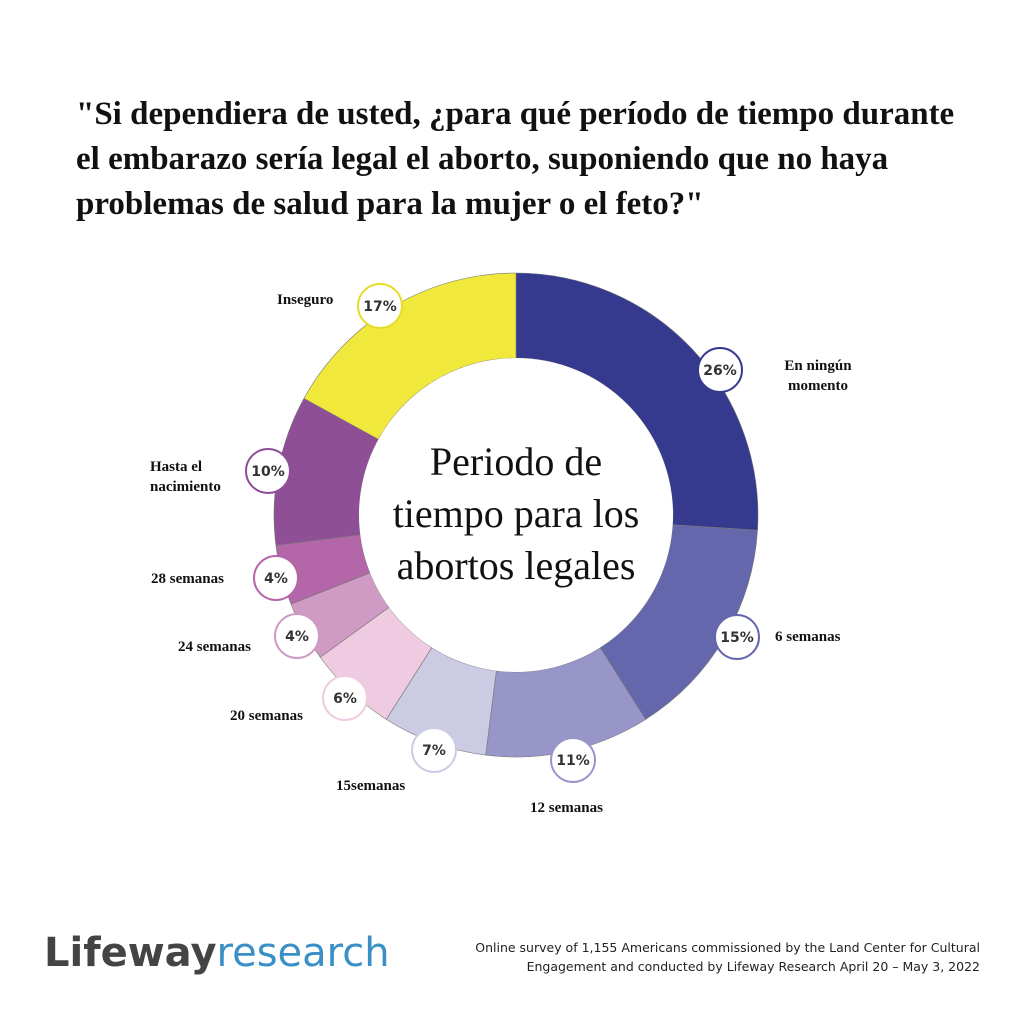  I want to click on logo-text-research: research, so click(303, 953).